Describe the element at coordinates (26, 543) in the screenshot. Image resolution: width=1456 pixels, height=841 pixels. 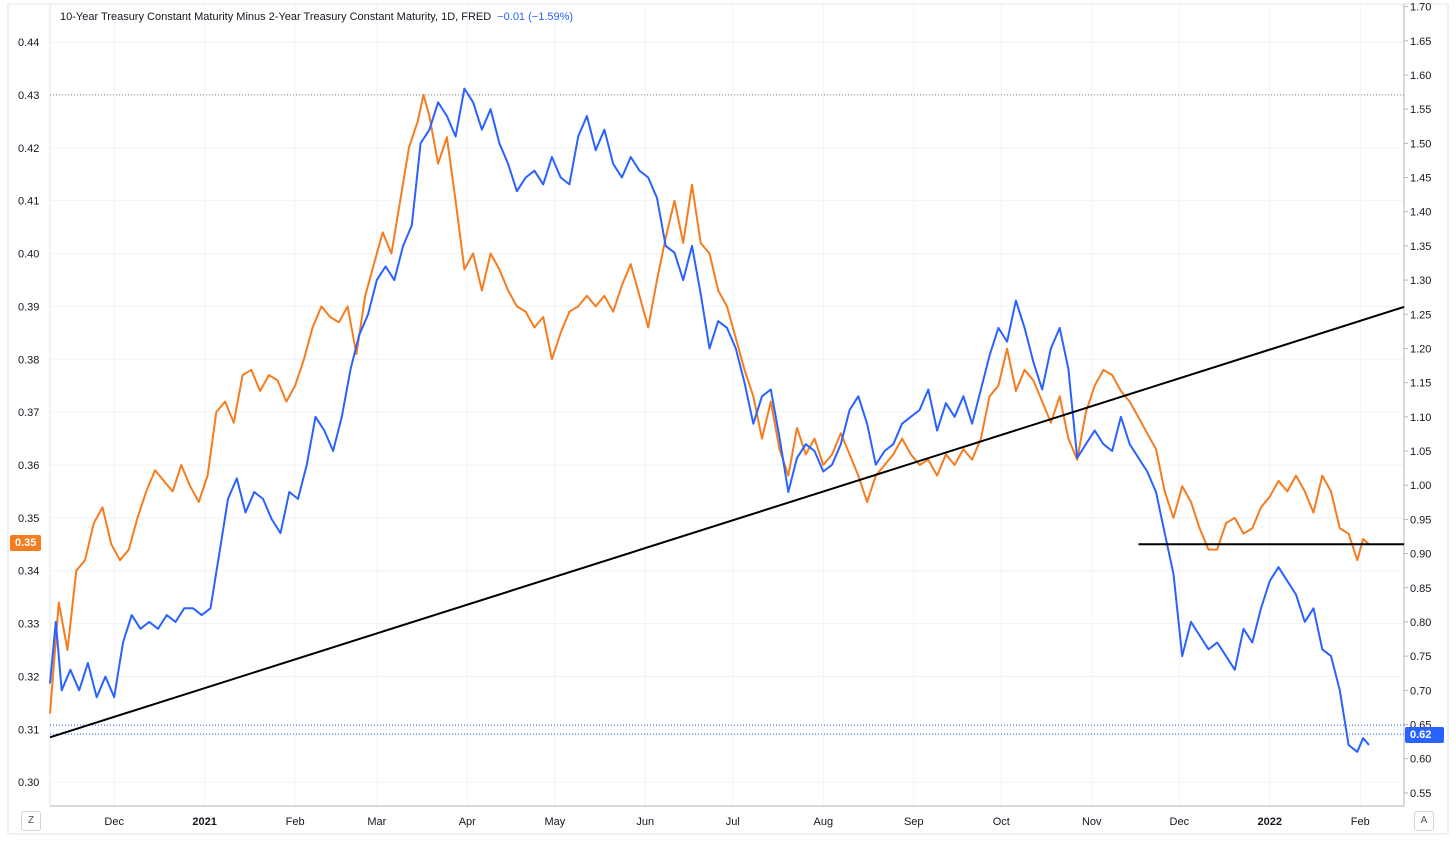
I see `left-price-tag: 0.35` at that location.